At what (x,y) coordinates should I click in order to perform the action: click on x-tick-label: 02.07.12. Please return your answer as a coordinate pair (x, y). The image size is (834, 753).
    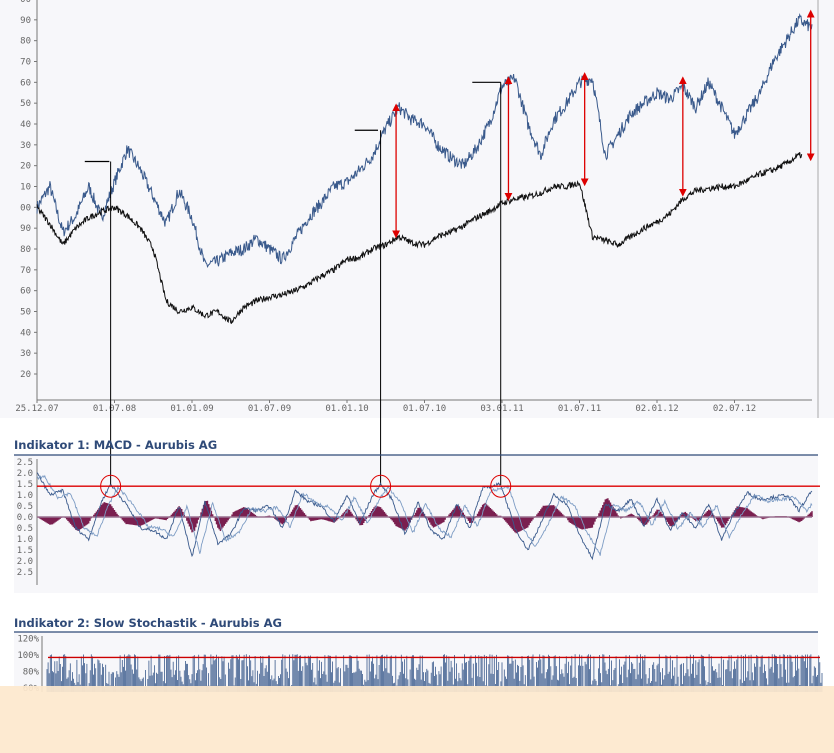
    Looking at the image, I should click on (734, 409).